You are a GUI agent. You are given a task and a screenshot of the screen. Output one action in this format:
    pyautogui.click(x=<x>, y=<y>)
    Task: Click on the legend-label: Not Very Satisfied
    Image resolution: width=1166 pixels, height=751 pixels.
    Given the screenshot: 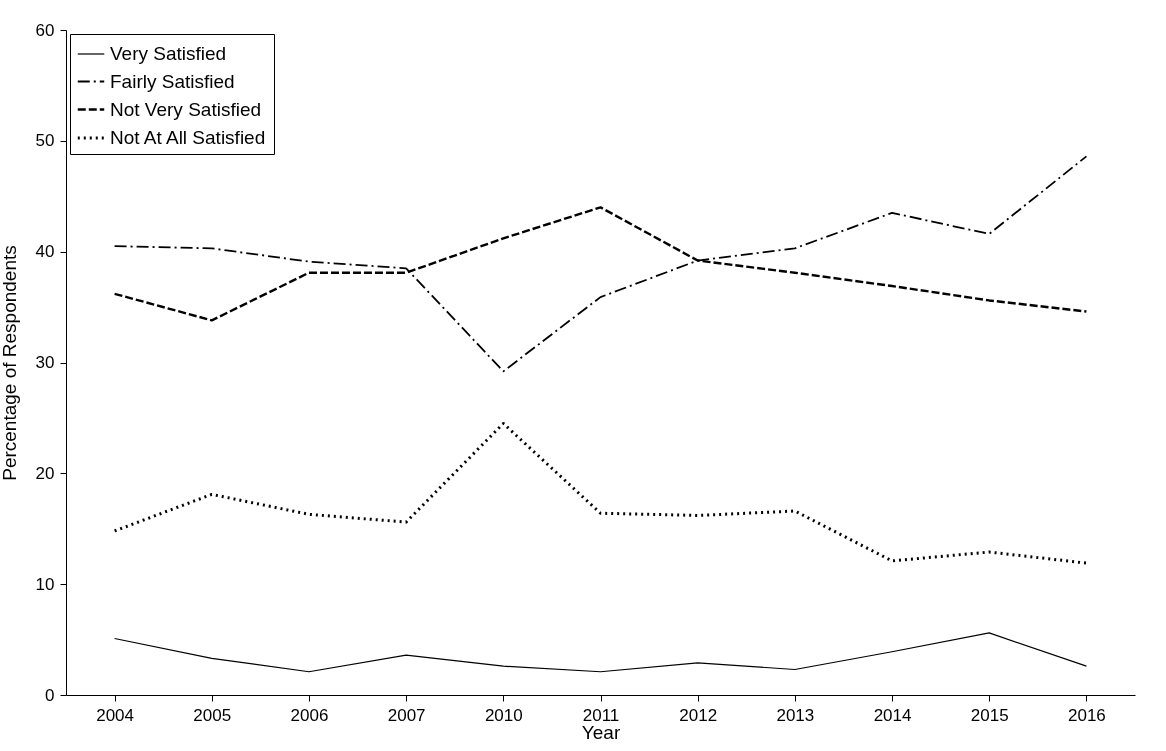 What is the action you would take?
    pyautogui.click(x=186, y=109)
    